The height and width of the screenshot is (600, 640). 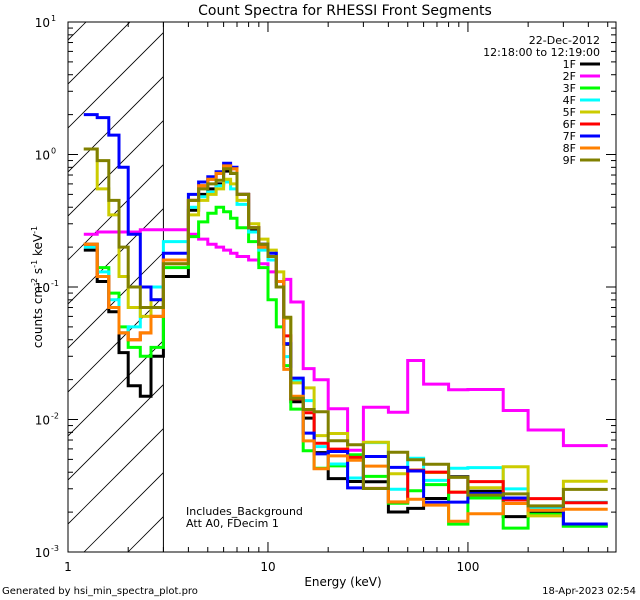 What do you see at coordinates (68, 567) in the screenshot?
I see `x-tick-label: 1` at bounding box center [68, 567].